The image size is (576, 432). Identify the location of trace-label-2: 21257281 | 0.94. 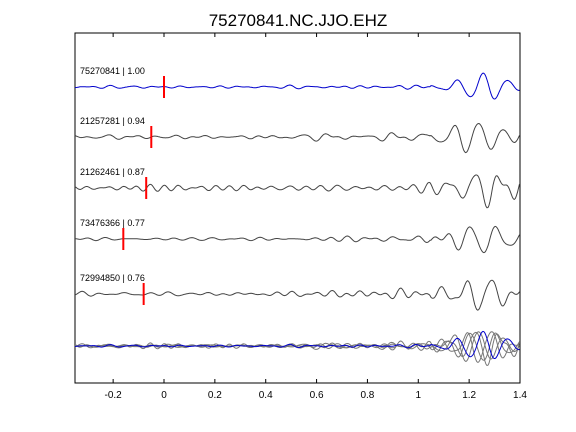
(112, 121).